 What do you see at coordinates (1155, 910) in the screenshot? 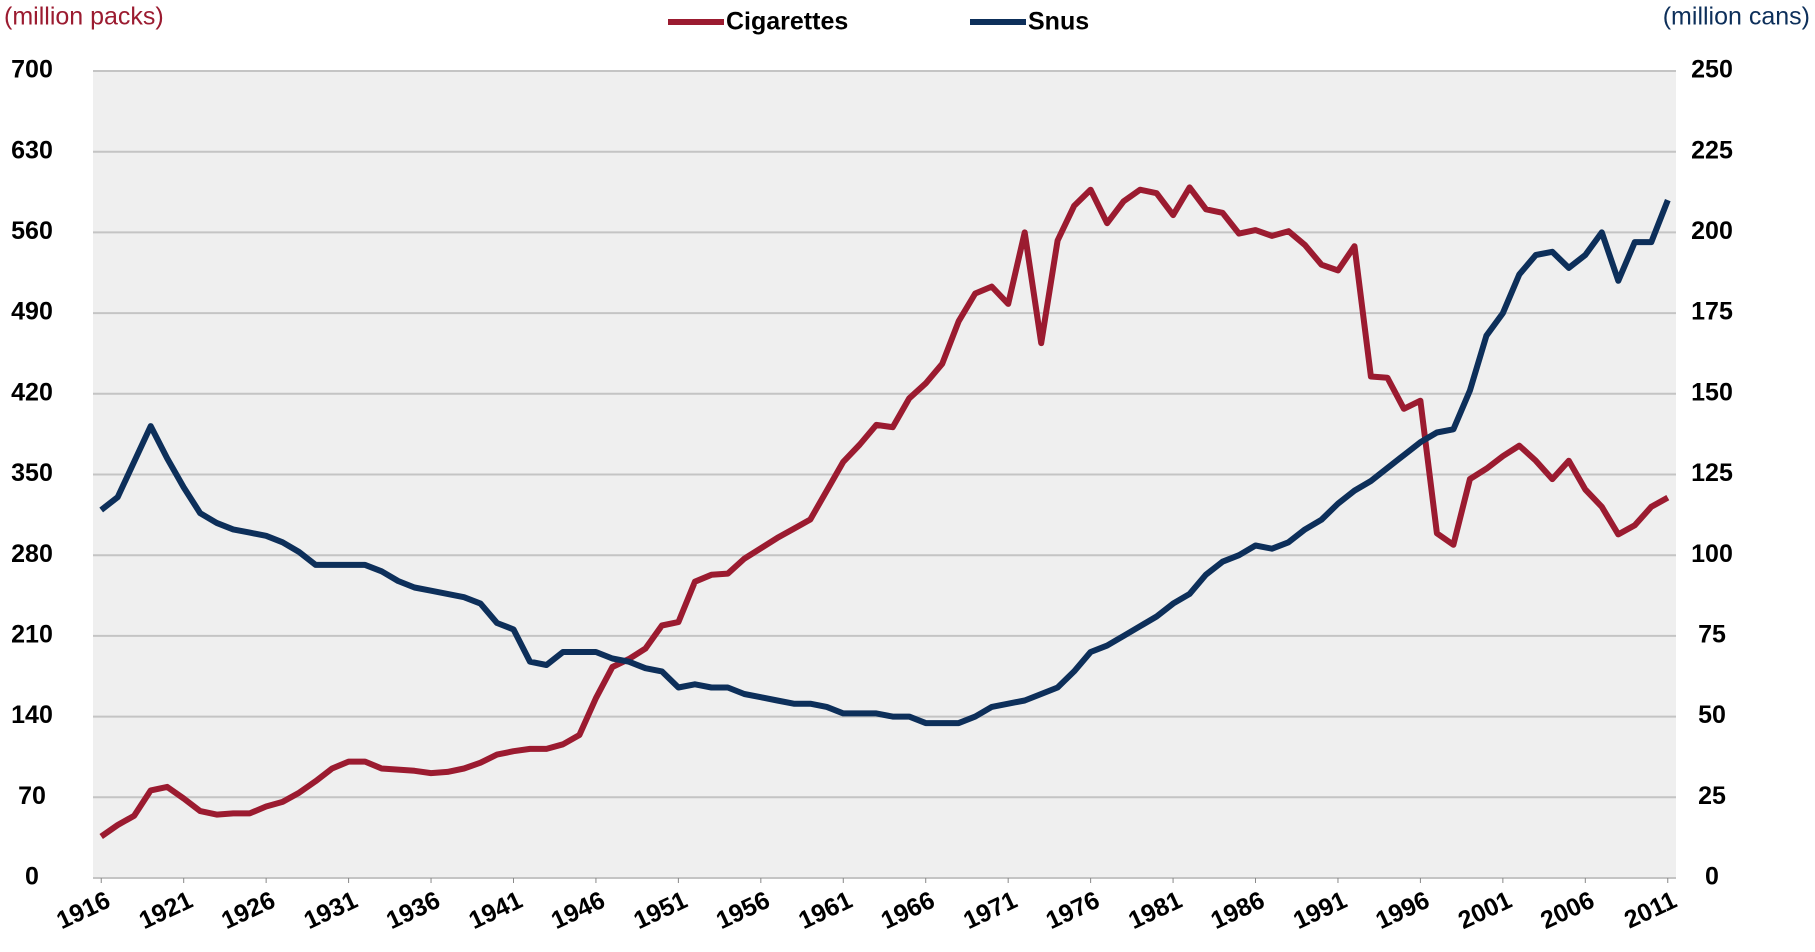
I see `x-tick-label: 1981` at bounding box center [1155, 910].